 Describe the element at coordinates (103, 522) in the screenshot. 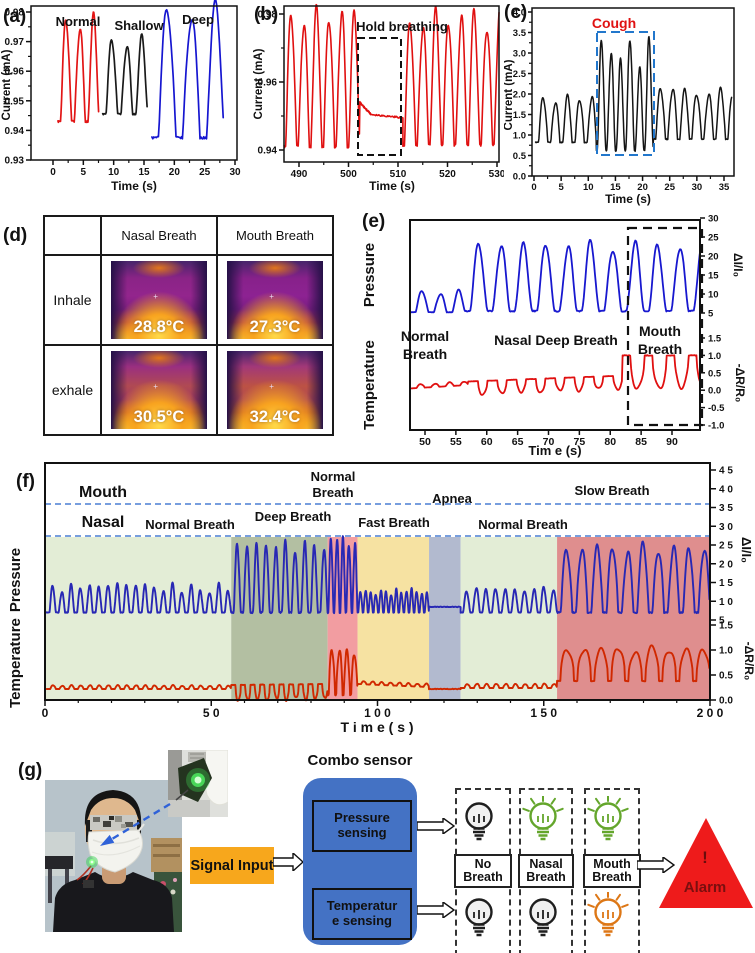

I see `annotation: Nasal` at that location.